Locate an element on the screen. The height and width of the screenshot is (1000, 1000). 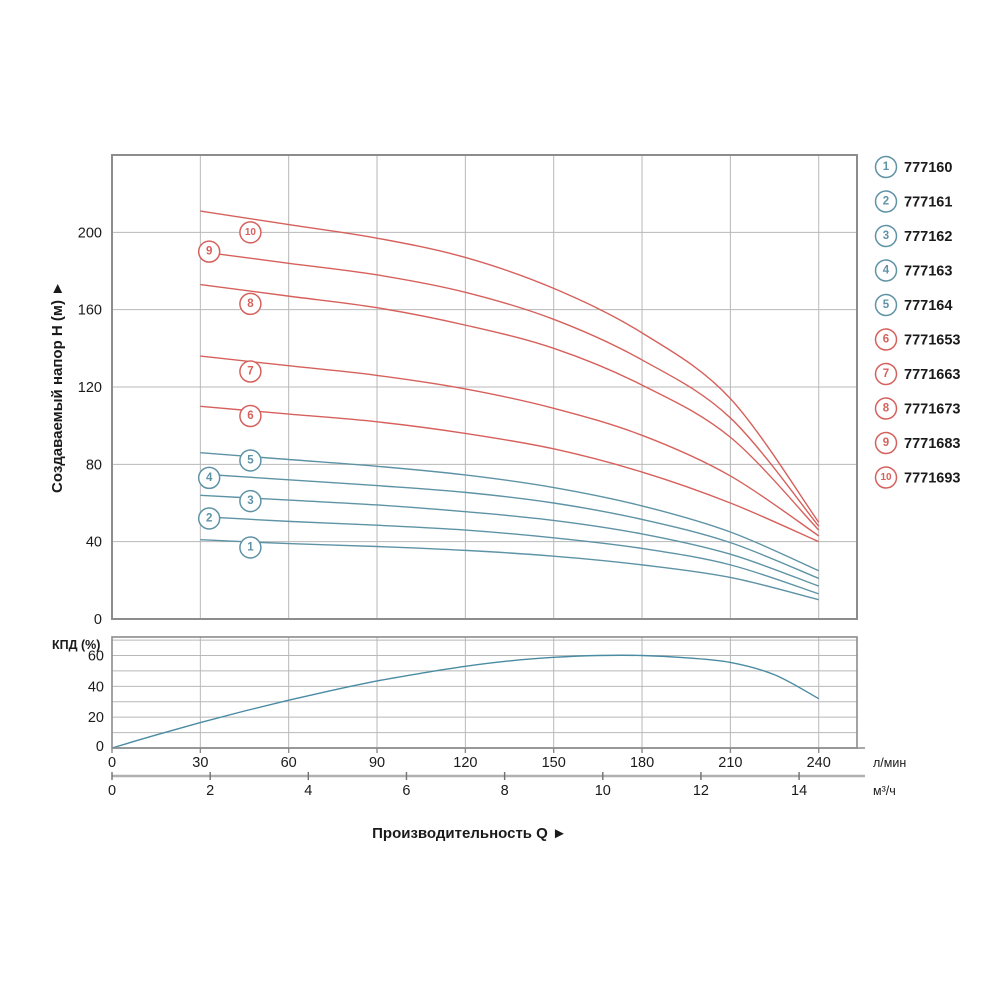
efficiency-y-tick-label: 40 is located at coordinates (96, 687).